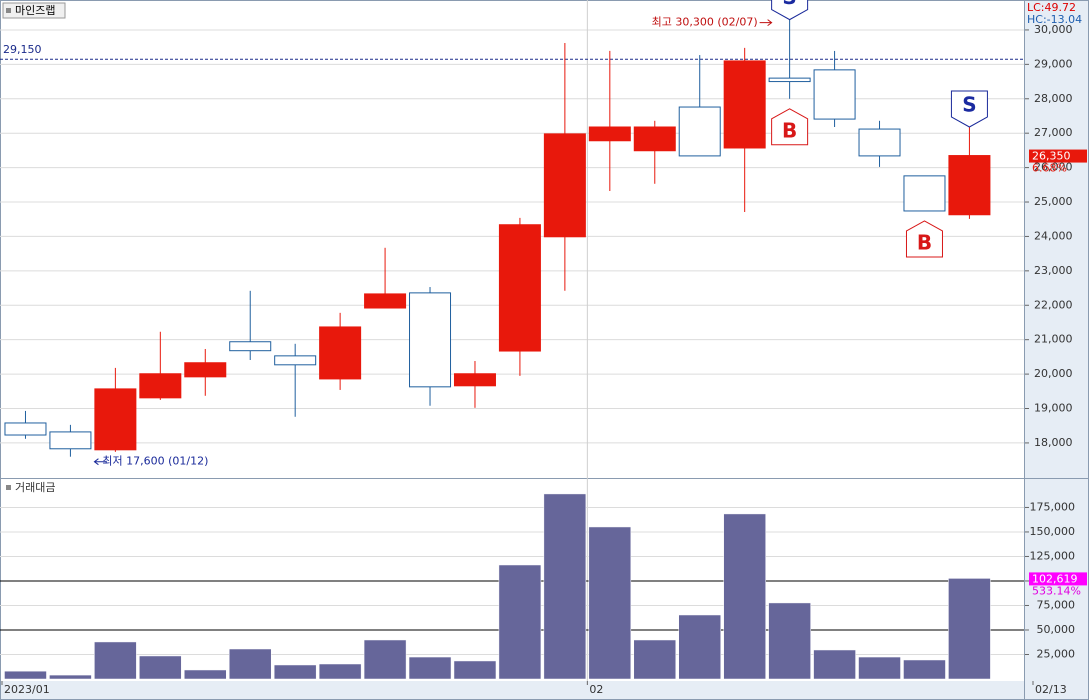 The height and width of the screenshot is (700, 1089). Describe the element at coordinates (1053, 531) in the screenshot. I see `y-tick-label: 150,000` at that location.